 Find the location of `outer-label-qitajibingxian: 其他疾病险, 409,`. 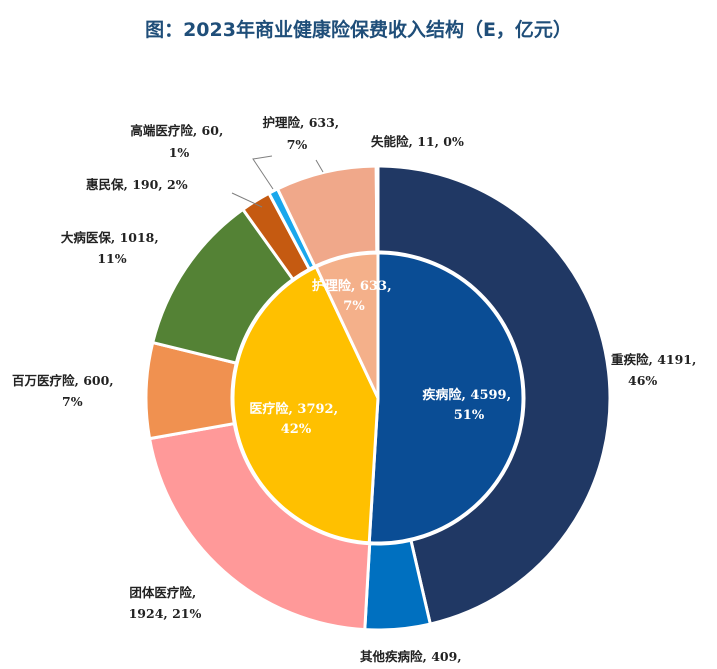

outer-label-qitajibingxian: 其他疾病险, 409, is located at coordinates (411, 656).